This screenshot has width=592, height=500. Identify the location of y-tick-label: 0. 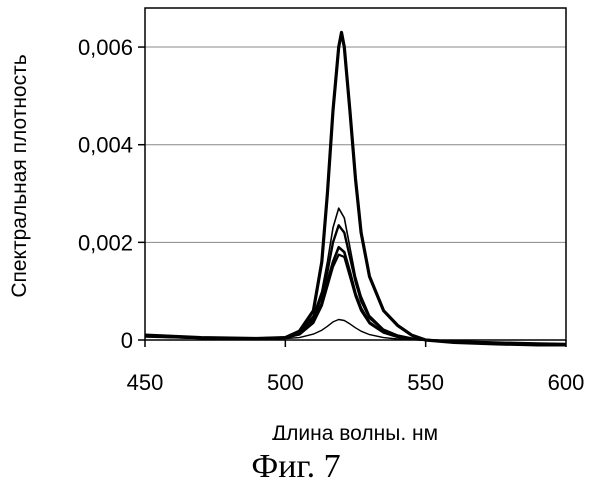
(127, 340).